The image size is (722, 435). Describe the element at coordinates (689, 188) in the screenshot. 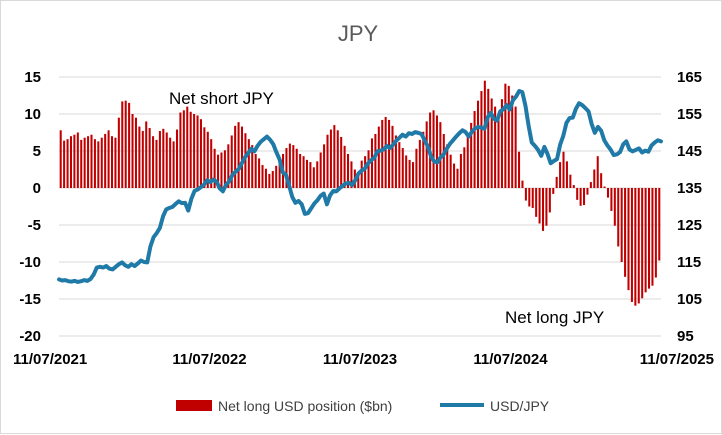

I see `y-right-tick-label: 135` at that location.